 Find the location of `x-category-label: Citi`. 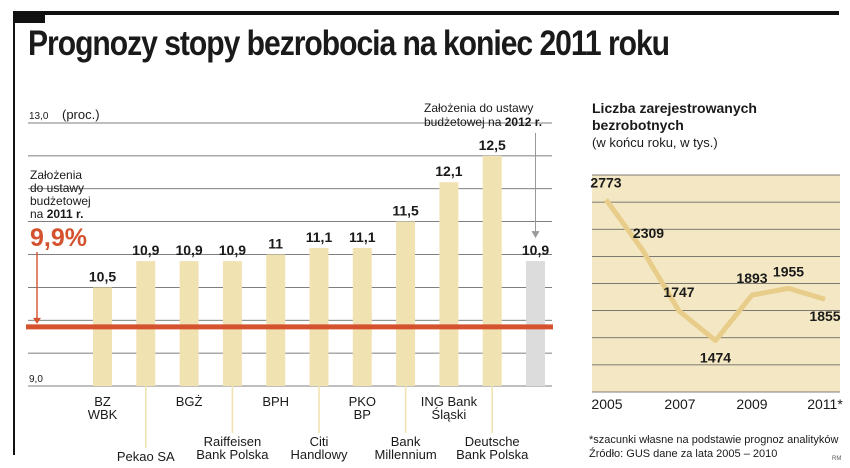

x-category-label: Citi is located at coordinates (319, 441).